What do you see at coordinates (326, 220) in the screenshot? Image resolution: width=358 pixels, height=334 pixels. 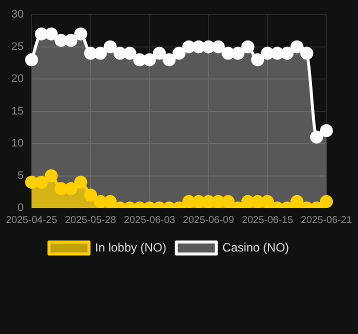 I see `x-tick-label: 2025-06-21` at bounding box center [326, 220].